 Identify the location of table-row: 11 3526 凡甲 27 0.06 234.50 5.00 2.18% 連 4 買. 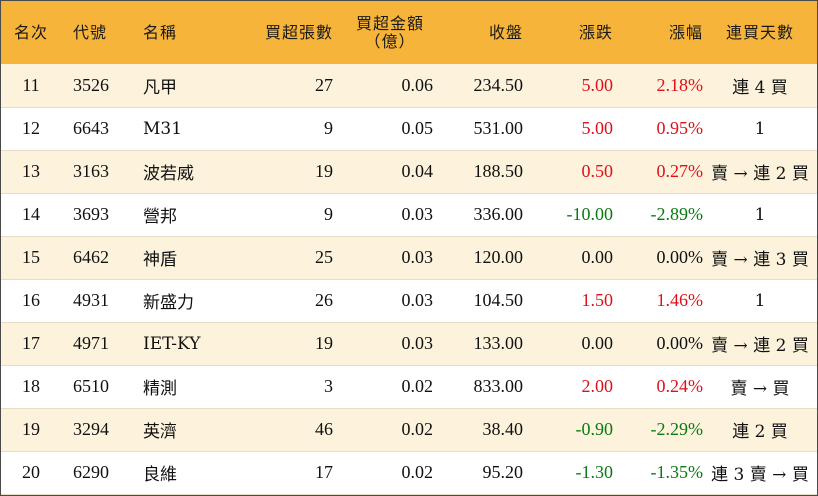
(409, 86).